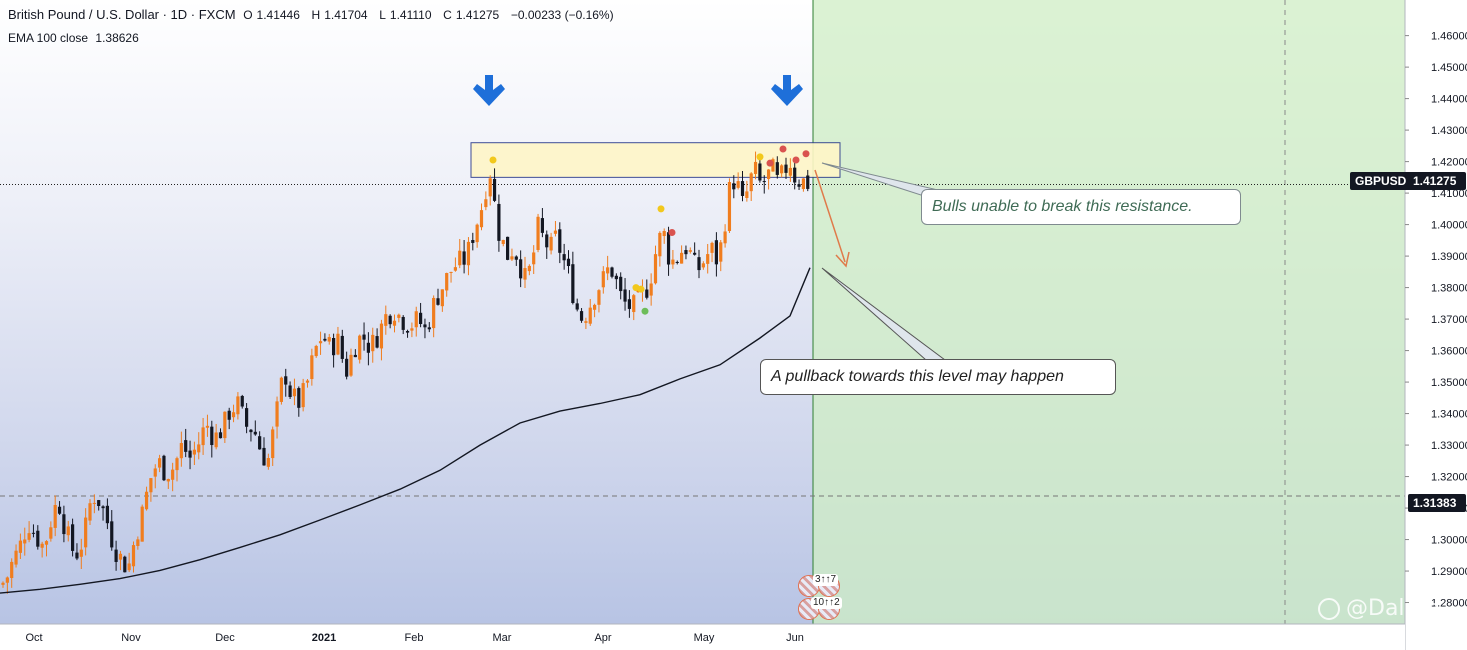 The image size is (1467, 650). I want to click on time-axis, so click(702, 637).